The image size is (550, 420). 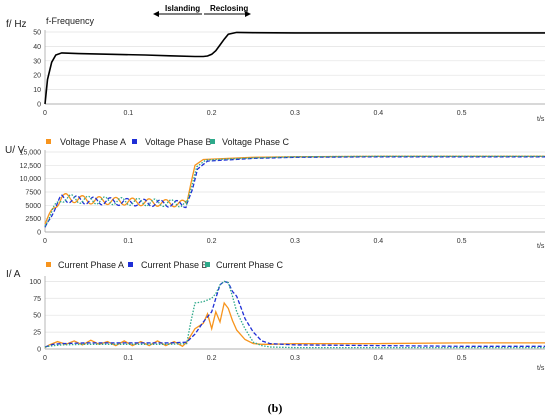 What do you see at coordinates (37, 61) in the screenshot?
I see `y-tick-label: 30` at bounding box center [37, 61].